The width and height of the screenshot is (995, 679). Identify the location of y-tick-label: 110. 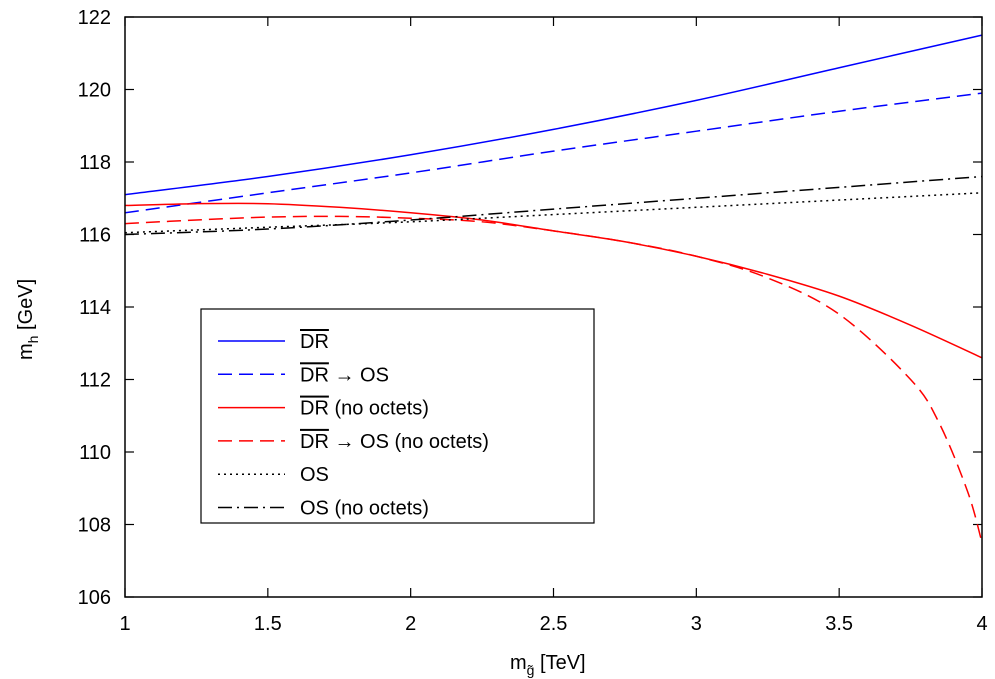
(95, 453).